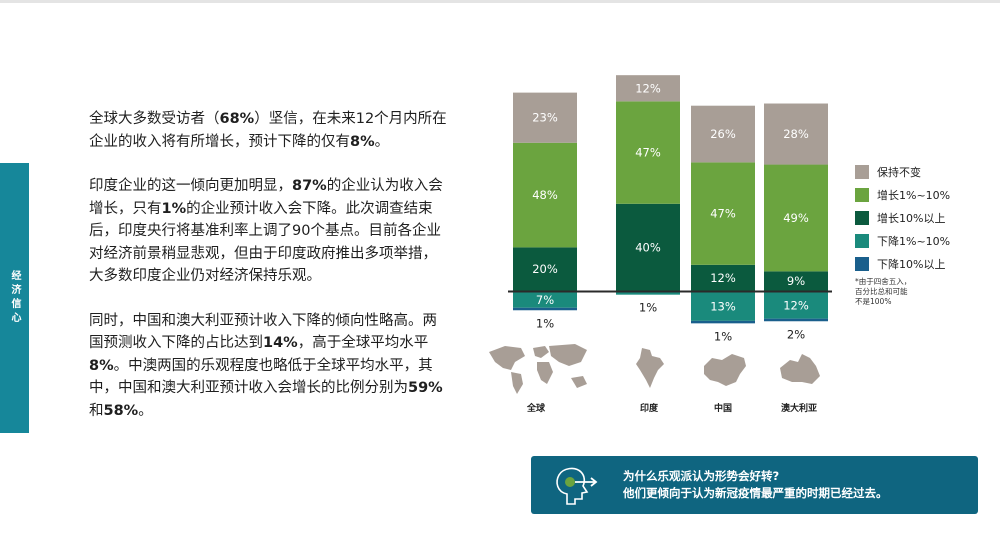 Image resolution: width=1000 pixels, height=556 pixels. I want to click on top-divider, so click(500, 1).